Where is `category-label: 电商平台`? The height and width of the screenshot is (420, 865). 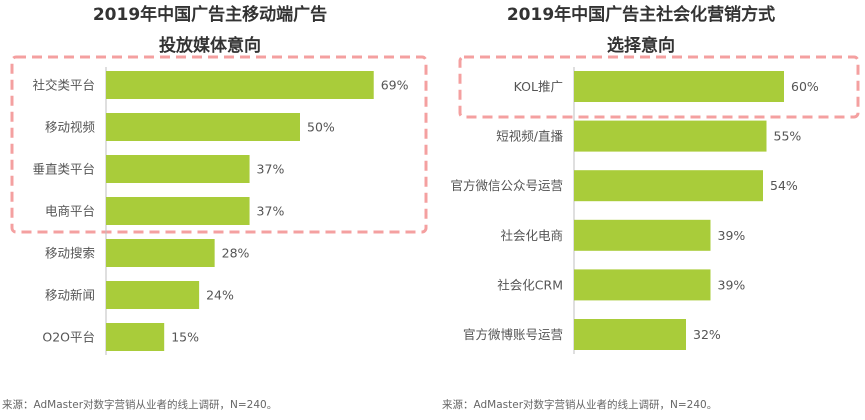 category-label: 电商平台 is located at coordinates (70, 211).